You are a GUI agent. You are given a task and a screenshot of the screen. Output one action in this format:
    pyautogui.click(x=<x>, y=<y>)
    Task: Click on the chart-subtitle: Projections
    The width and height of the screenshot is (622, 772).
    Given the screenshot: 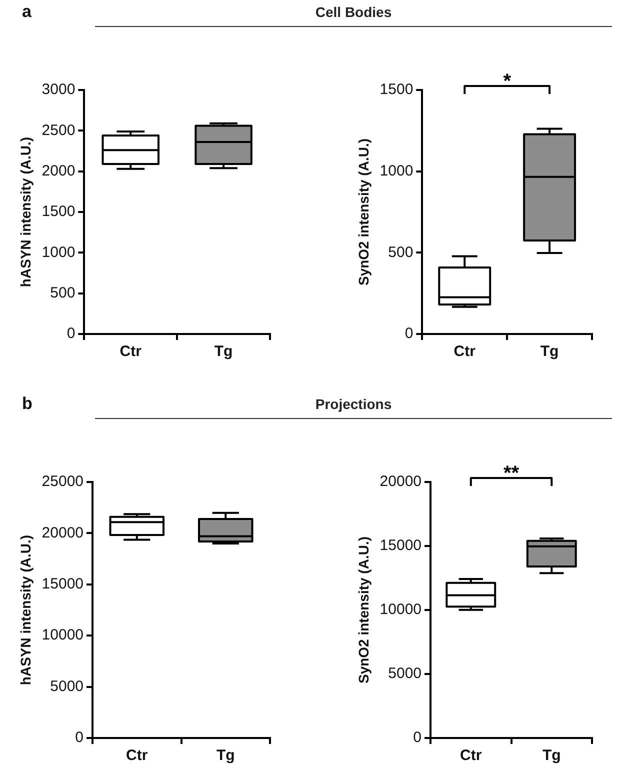 What is the action you would take?
    pyautogui.click(x=353, y=407)
    